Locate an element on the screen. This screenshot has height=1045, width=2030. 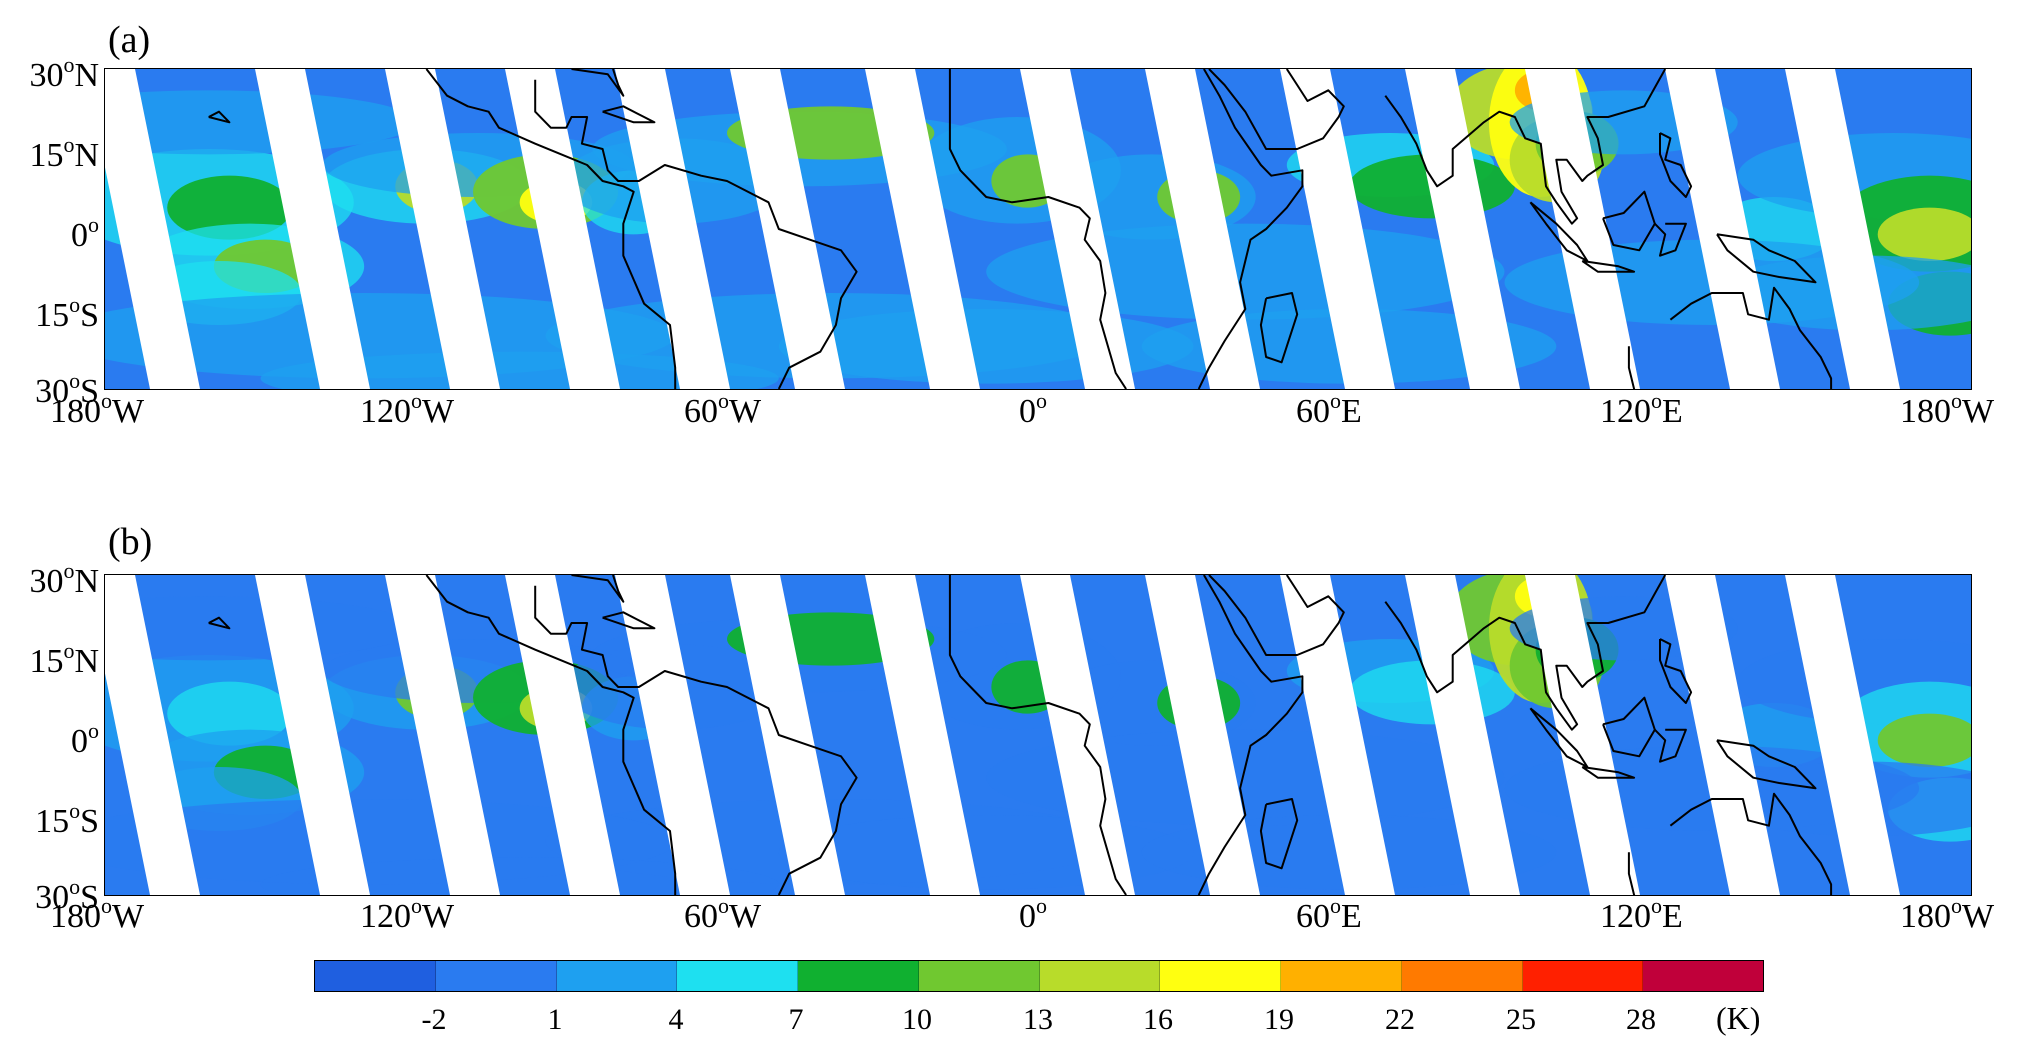
colorbar-tick-label: 7 is located at coordinates (796, 1019).